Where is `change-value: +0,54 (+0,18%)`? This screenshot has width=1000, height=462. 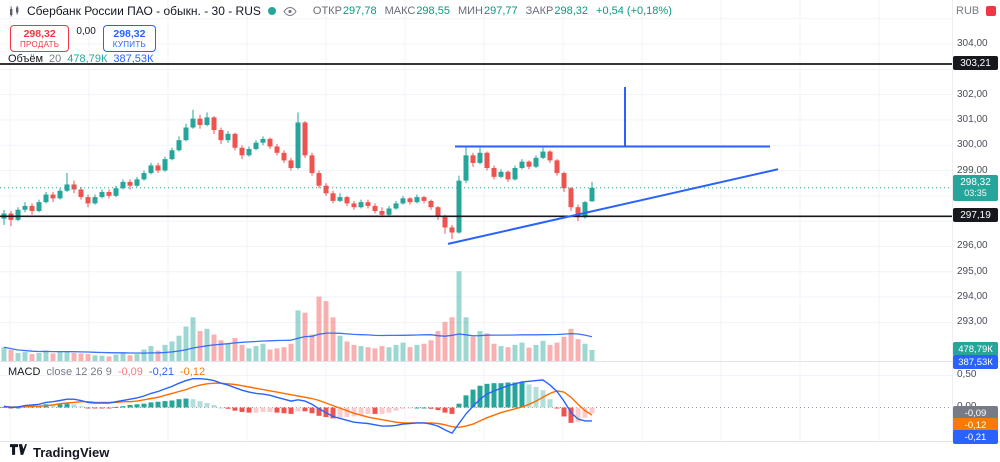 change-value: +0,54 (+0,18%) is located at coordinates (634, 11).